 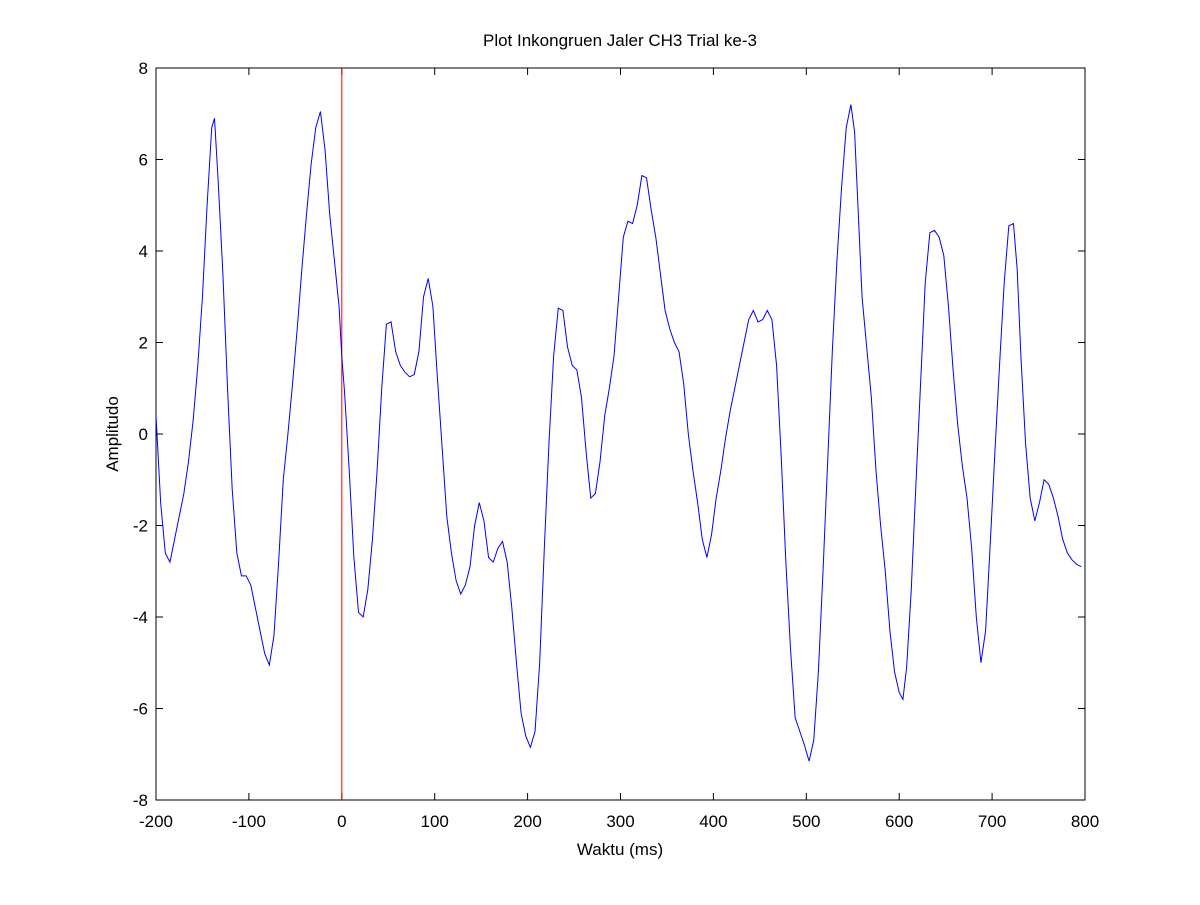 I want to click on x-tick-label: -200, so click(x=156, y=821).